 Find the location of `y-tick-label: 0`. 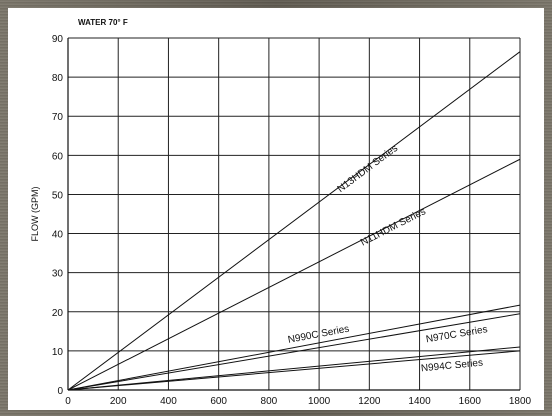

y-tick-label: 0 is located at coordinates (60, 391).